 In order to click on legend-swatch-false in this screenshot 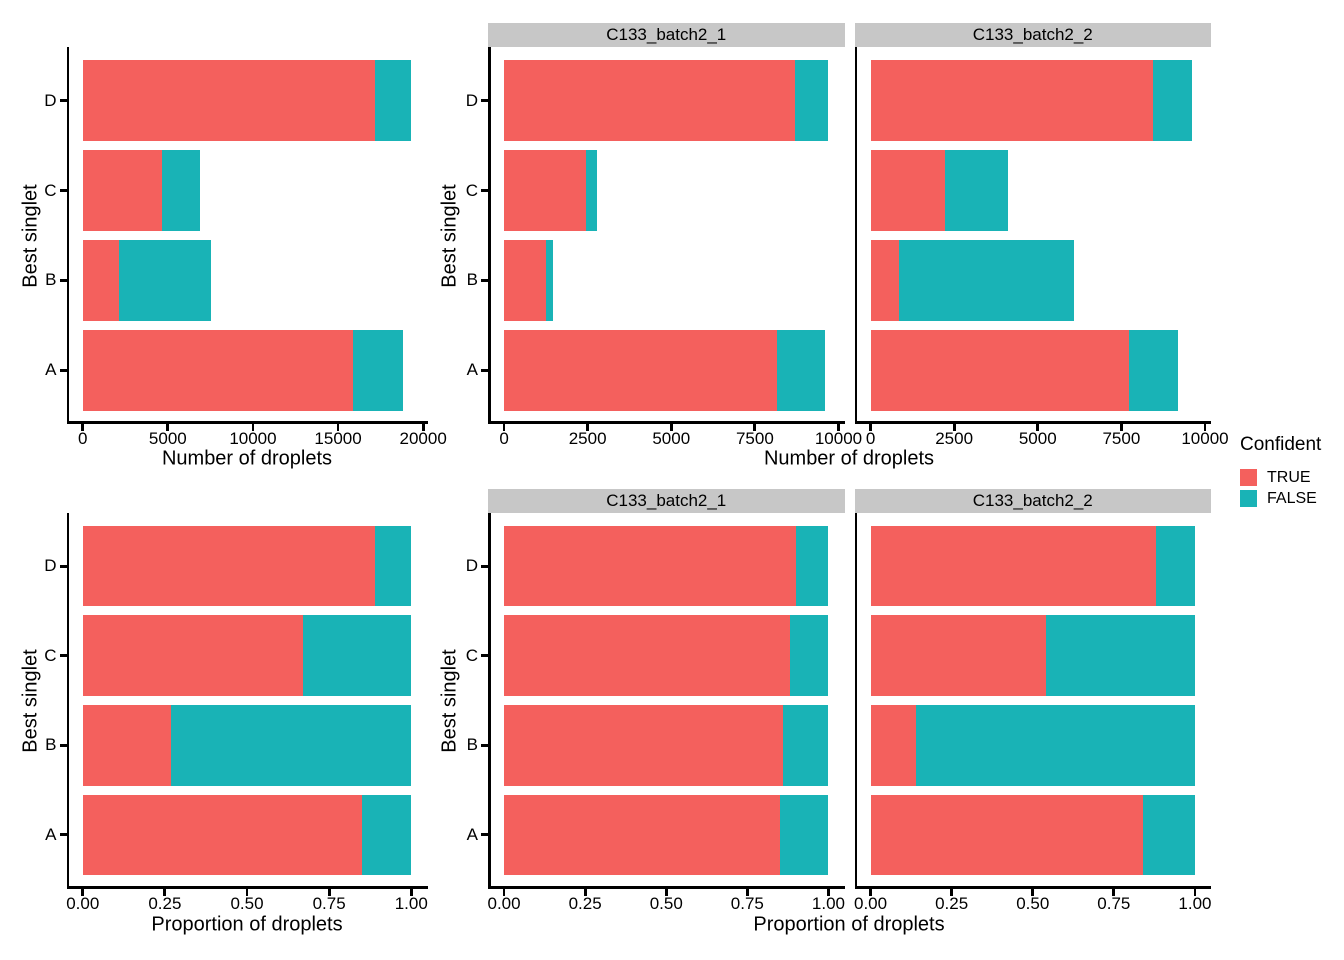, I will do `click(1248, 498)`.